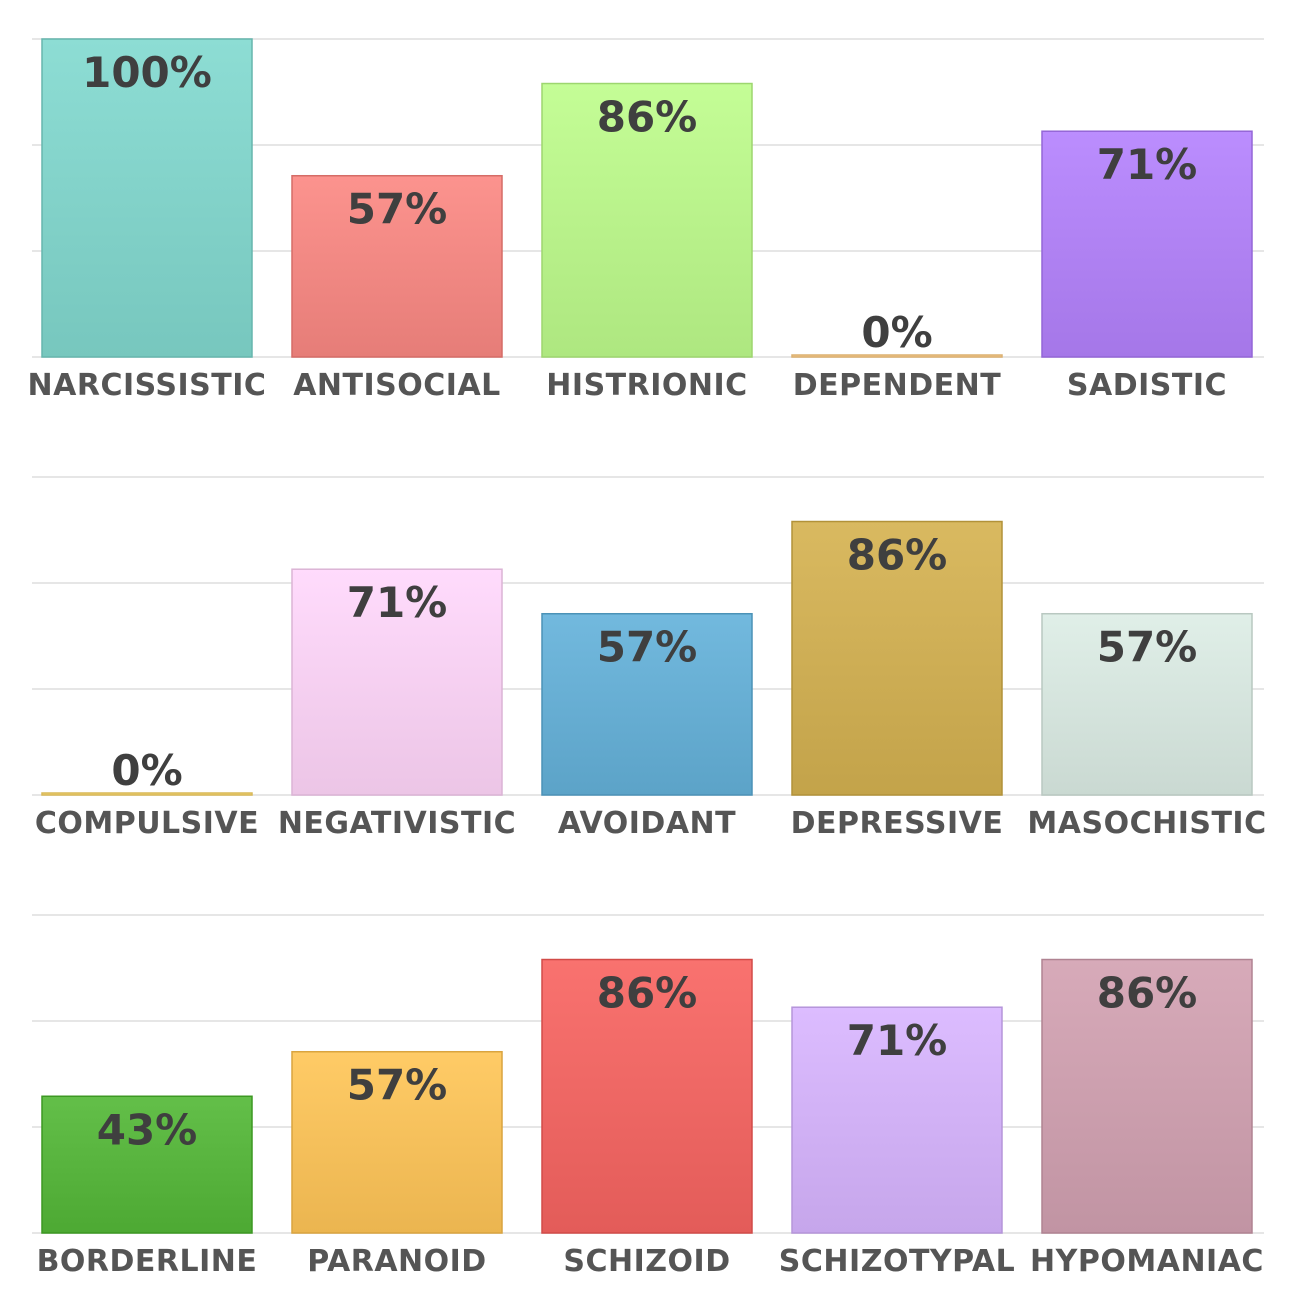 This screenshot has height=1316, width=1298. Describe the element at coordinates (1147, 385) in the screenshot. I see `category-label-sadistic: SADISTIC` at that location.